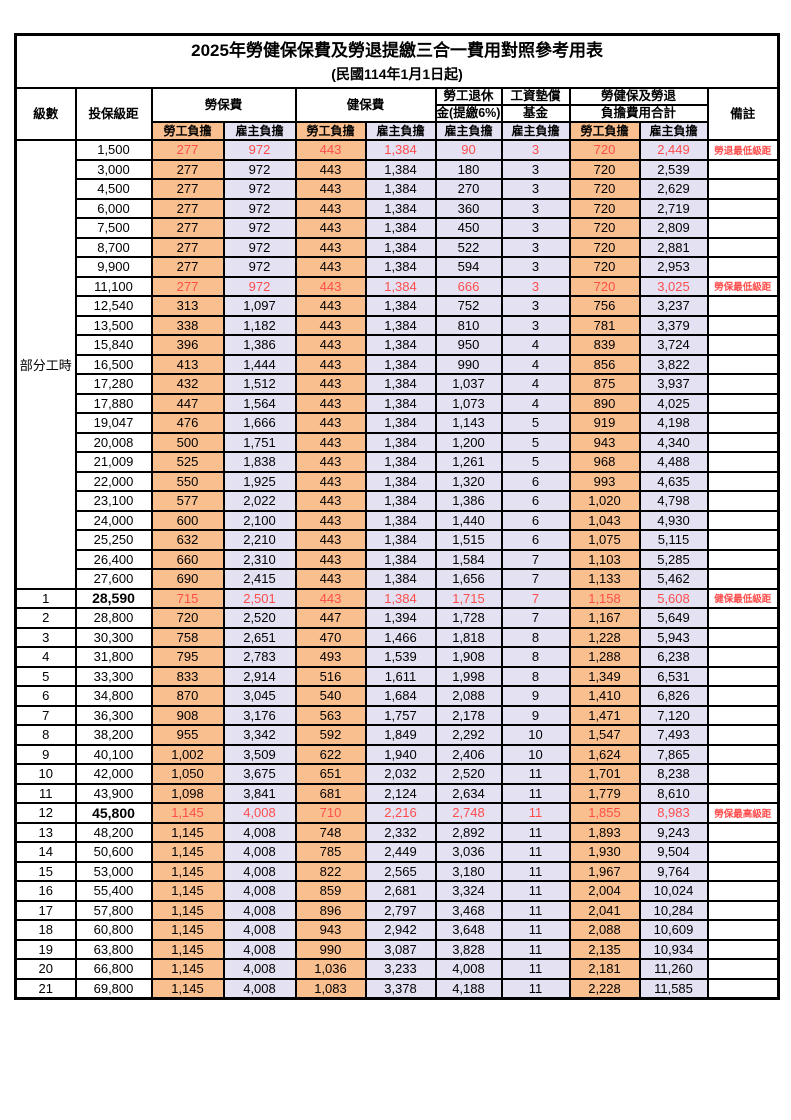 Image resolution: width=791 pixels, height=1120 pixels. What do you see at coordinates (113, 618) in the screenshot?
I see `bracket-cell: 28,800` at bounding box center [113, 618].